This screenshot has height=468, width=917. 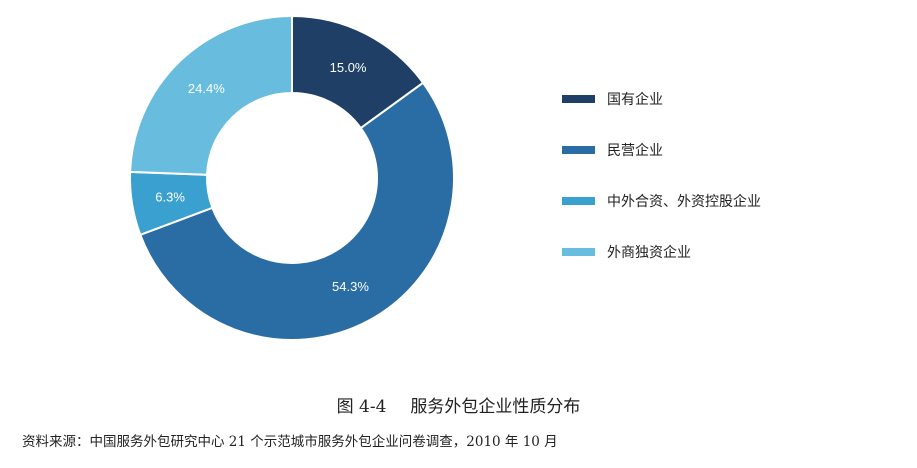 I want to click on legend-label: 国有企业, so click(x=635, y=100).